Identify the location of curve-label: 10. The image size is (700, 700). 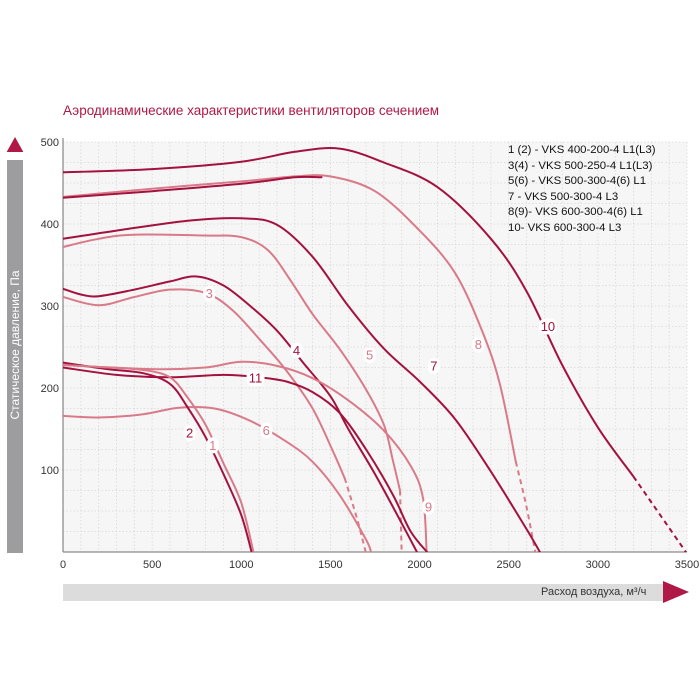
(548, 326).